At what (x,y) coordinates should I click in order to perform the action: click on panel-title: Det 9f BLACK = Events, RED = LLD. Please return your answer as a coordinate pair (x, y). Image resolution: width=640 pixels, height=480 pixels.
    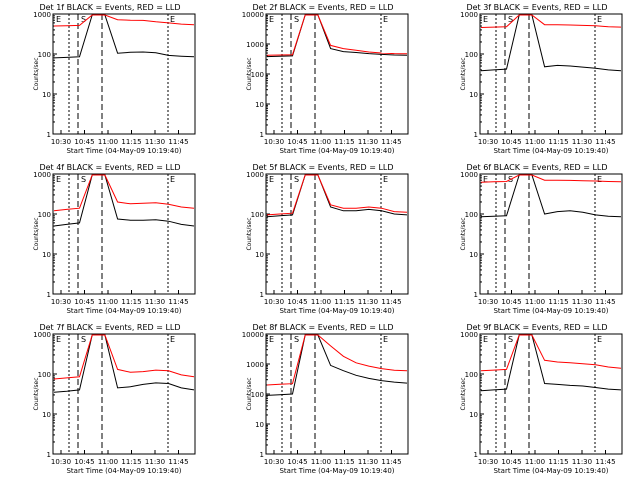
    Looking at the image, I should click on (536, 327).